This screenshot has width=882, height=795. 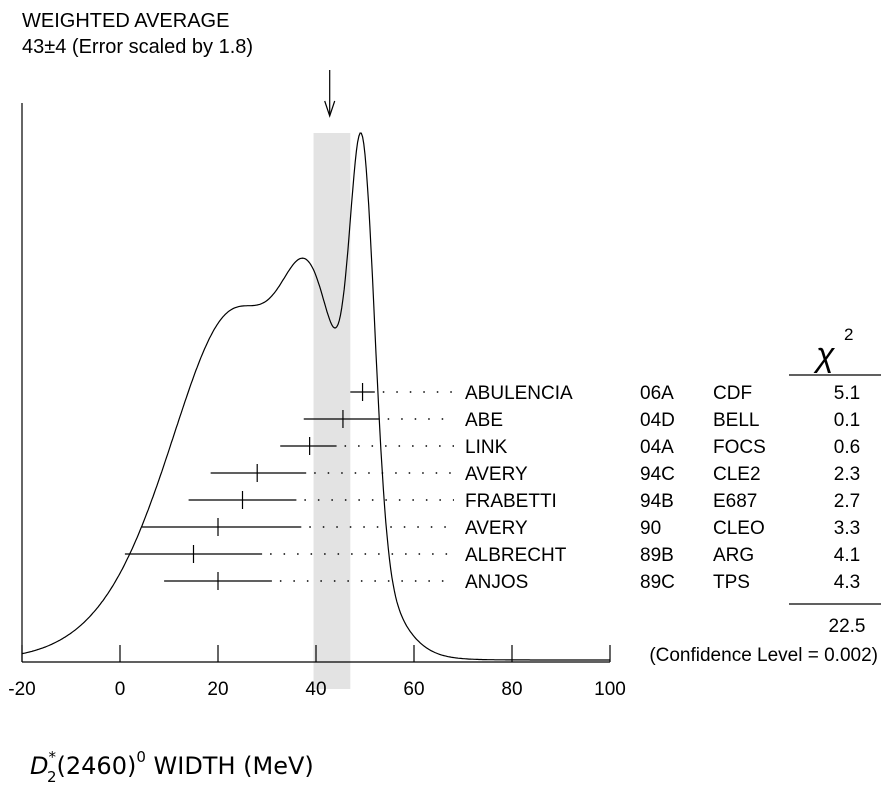 What do you see at coordinates (120, 689) in the screenshot?
I see `x-tick-label: 0` at bounding box center [120, 689].